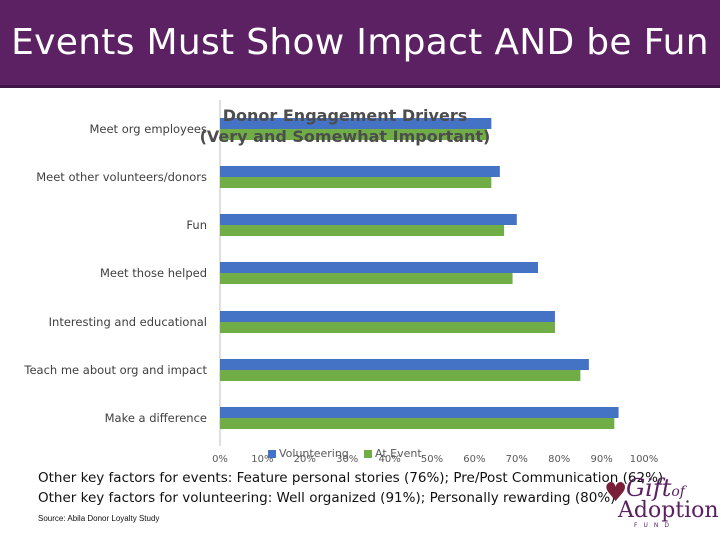  I want to click on x-tick-label: 30%, so click(347, 459).